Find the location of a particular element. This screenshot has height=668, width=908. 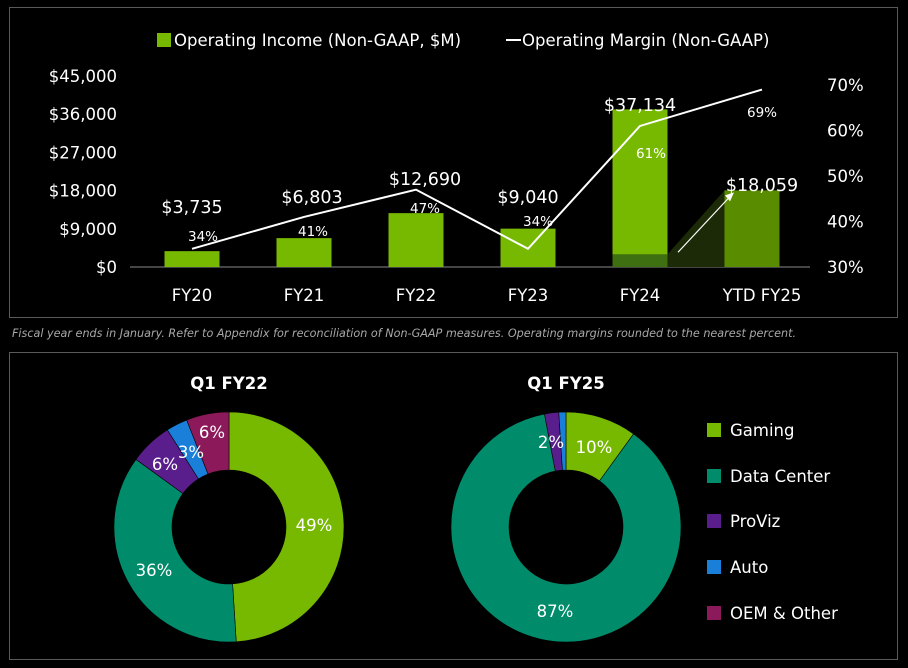

legend-swatch-auto is located at coordinates (714, 567).